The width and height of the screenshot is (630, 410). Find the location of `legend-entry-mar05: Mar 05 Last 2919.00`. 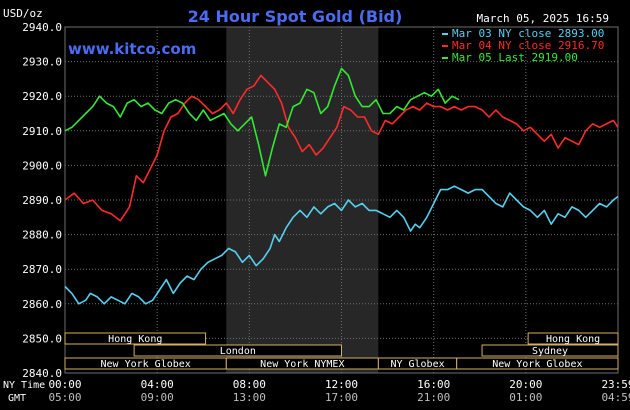

legend-entry-mar05: Mar 05 Last 2919.00 is located at coordinates (515, 57).